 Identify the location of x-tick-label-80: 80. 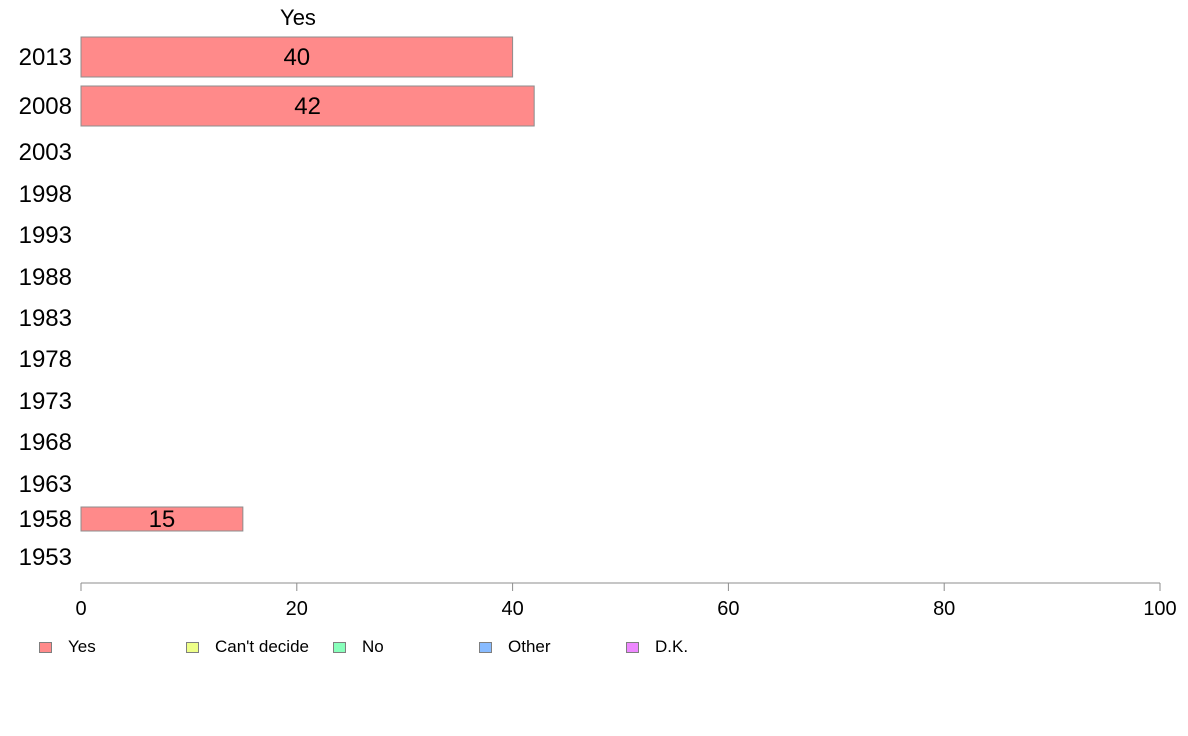
(944, 609).